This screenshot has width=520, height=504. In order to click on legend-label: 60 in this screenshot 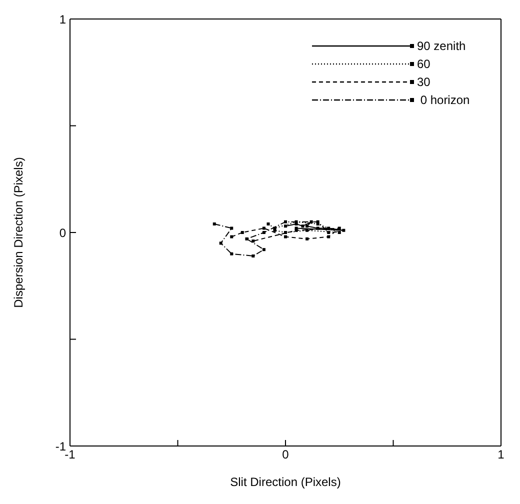, I will do `click(424, 64)`.